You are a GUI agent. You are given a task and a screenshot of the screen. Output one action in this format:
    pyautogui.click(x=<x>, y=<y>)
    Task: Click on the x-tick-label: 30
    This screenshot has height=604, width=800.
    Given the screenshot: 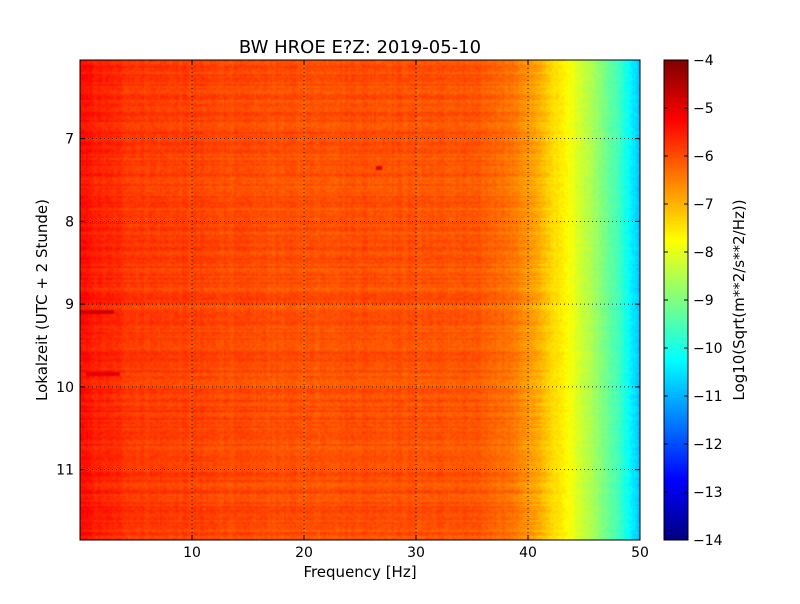 What is the action you would take?
    pyautogui.click(x=416, y=553)
    